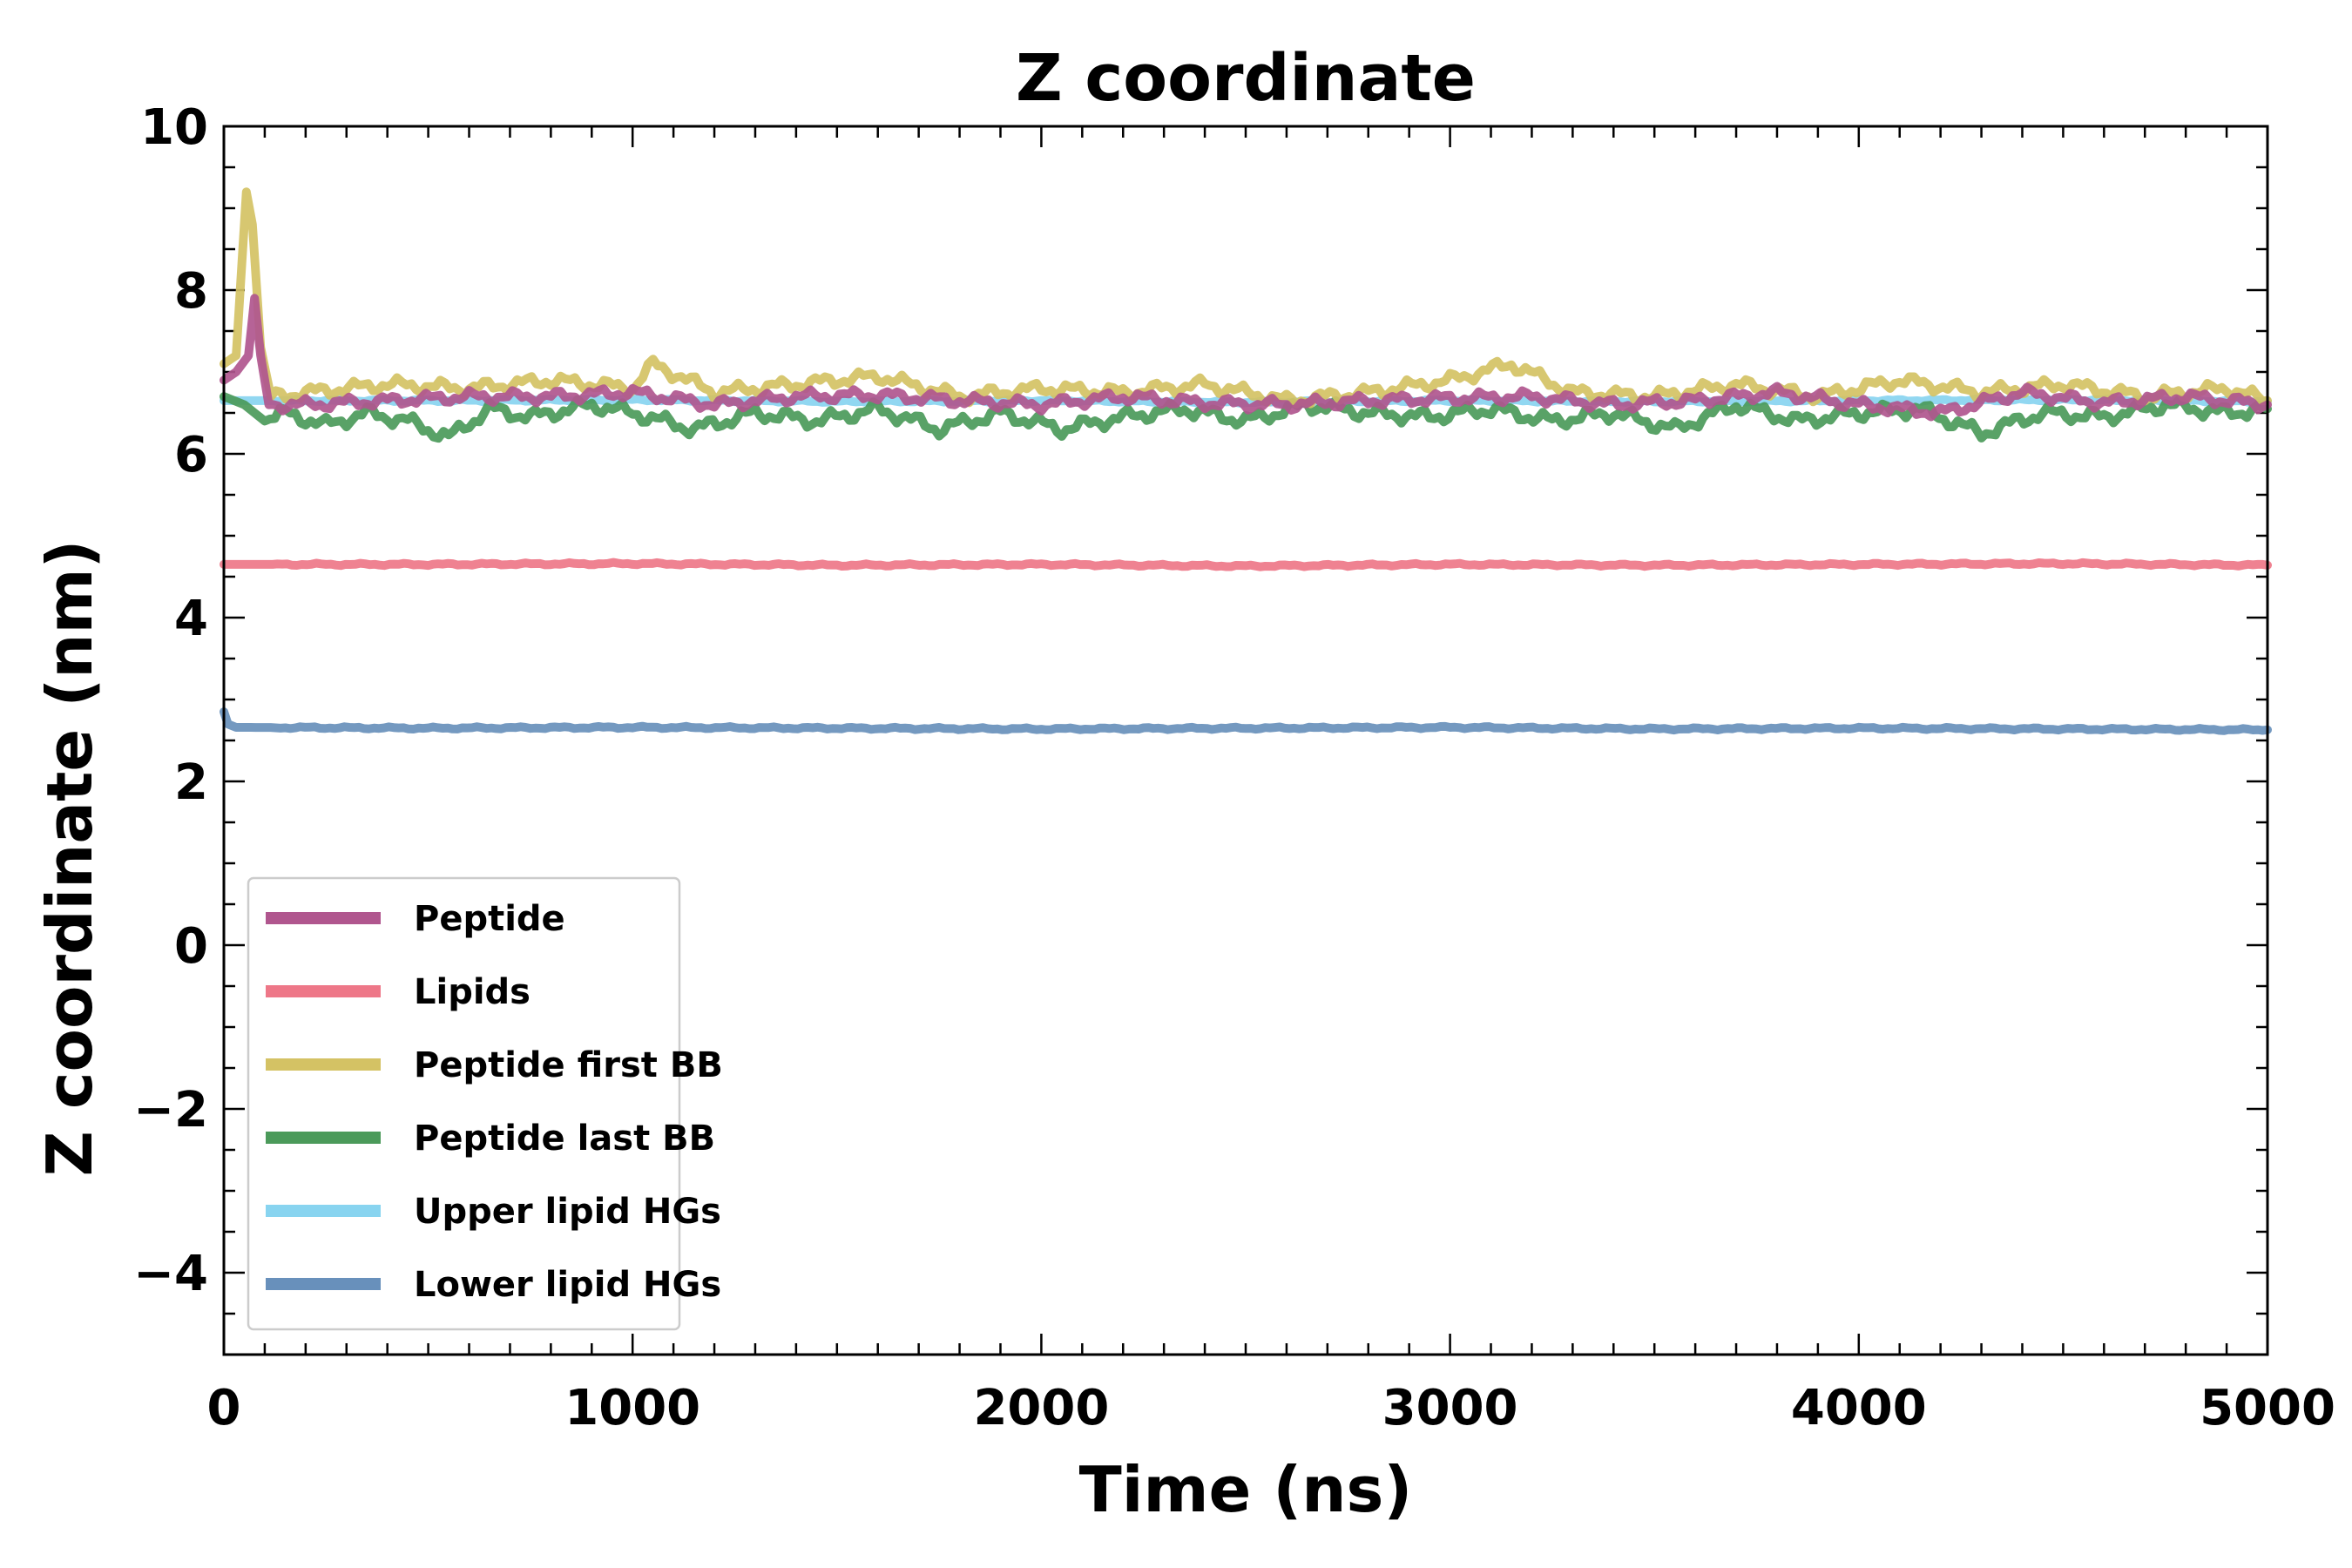  What do you see at coordinates (224, 1408) in the screenshot?
I see `x-tick-label: 0` at bounding box center [224, 1408].